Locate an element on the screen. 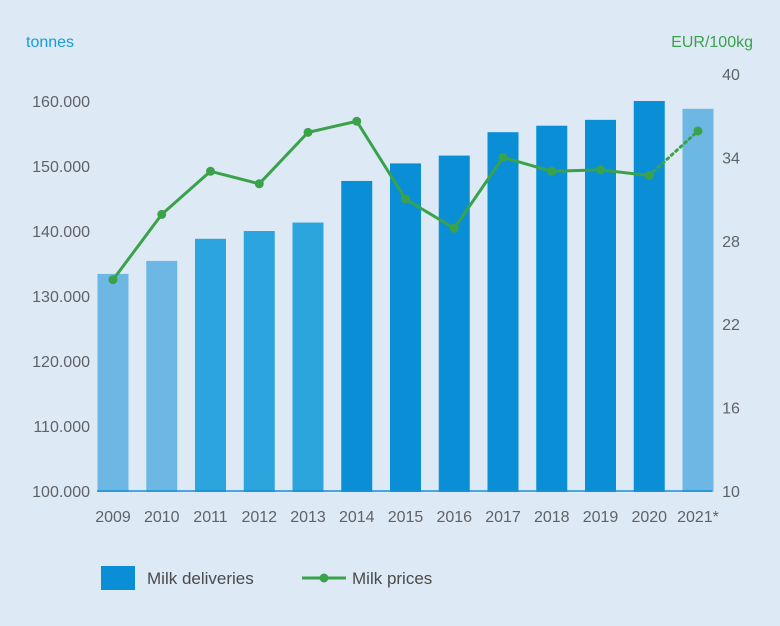 The width and height of the screenshot is (780, 626). right-tick-label: 16 is located at coordinates (731, 409).